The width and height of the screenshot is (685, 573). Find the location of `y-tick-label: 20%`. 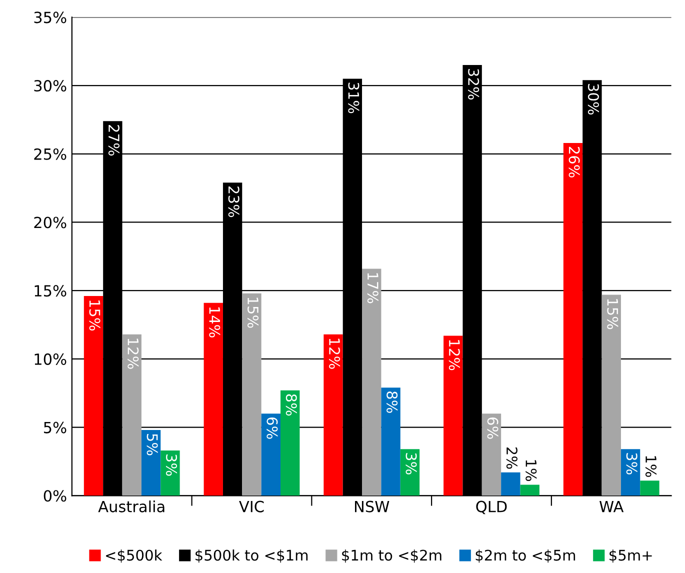

y-tick-label: 20% is located at coordinates (50, 222).